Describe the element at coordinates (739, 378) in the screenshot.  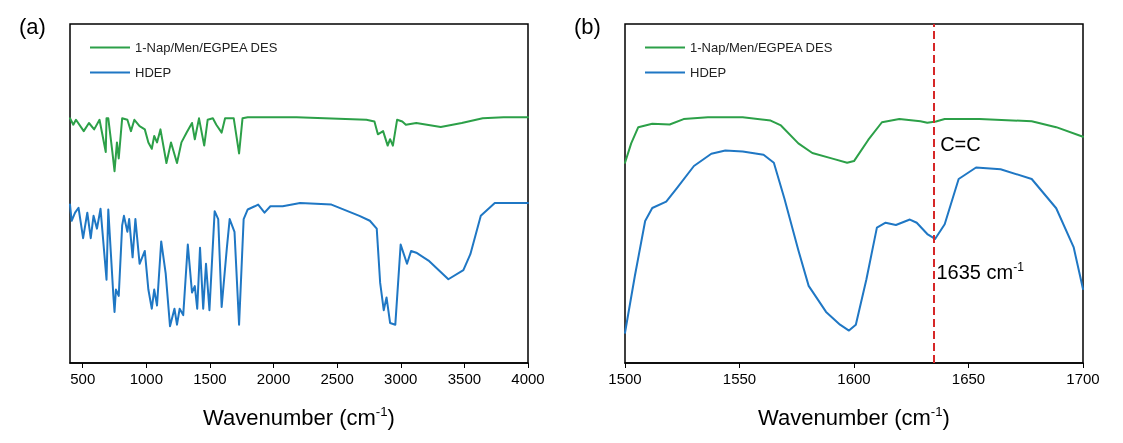
I see `x-tick-label: 1550` at that location.